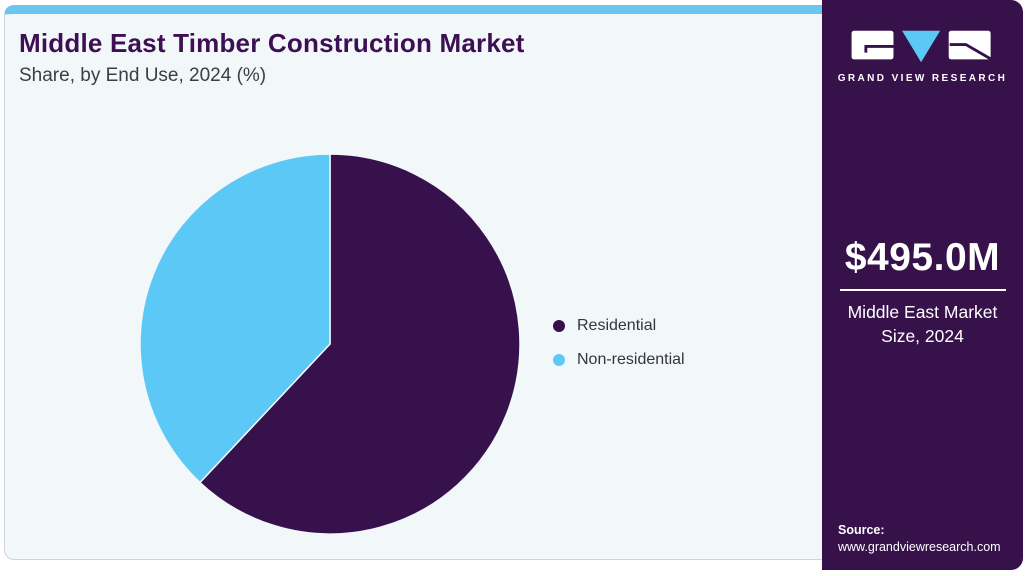  What do you see at coordinates (272, 43) in the screenshot?
I see `chart-title: Middle East Timber Construction Market` at bounding box center [272, 43].